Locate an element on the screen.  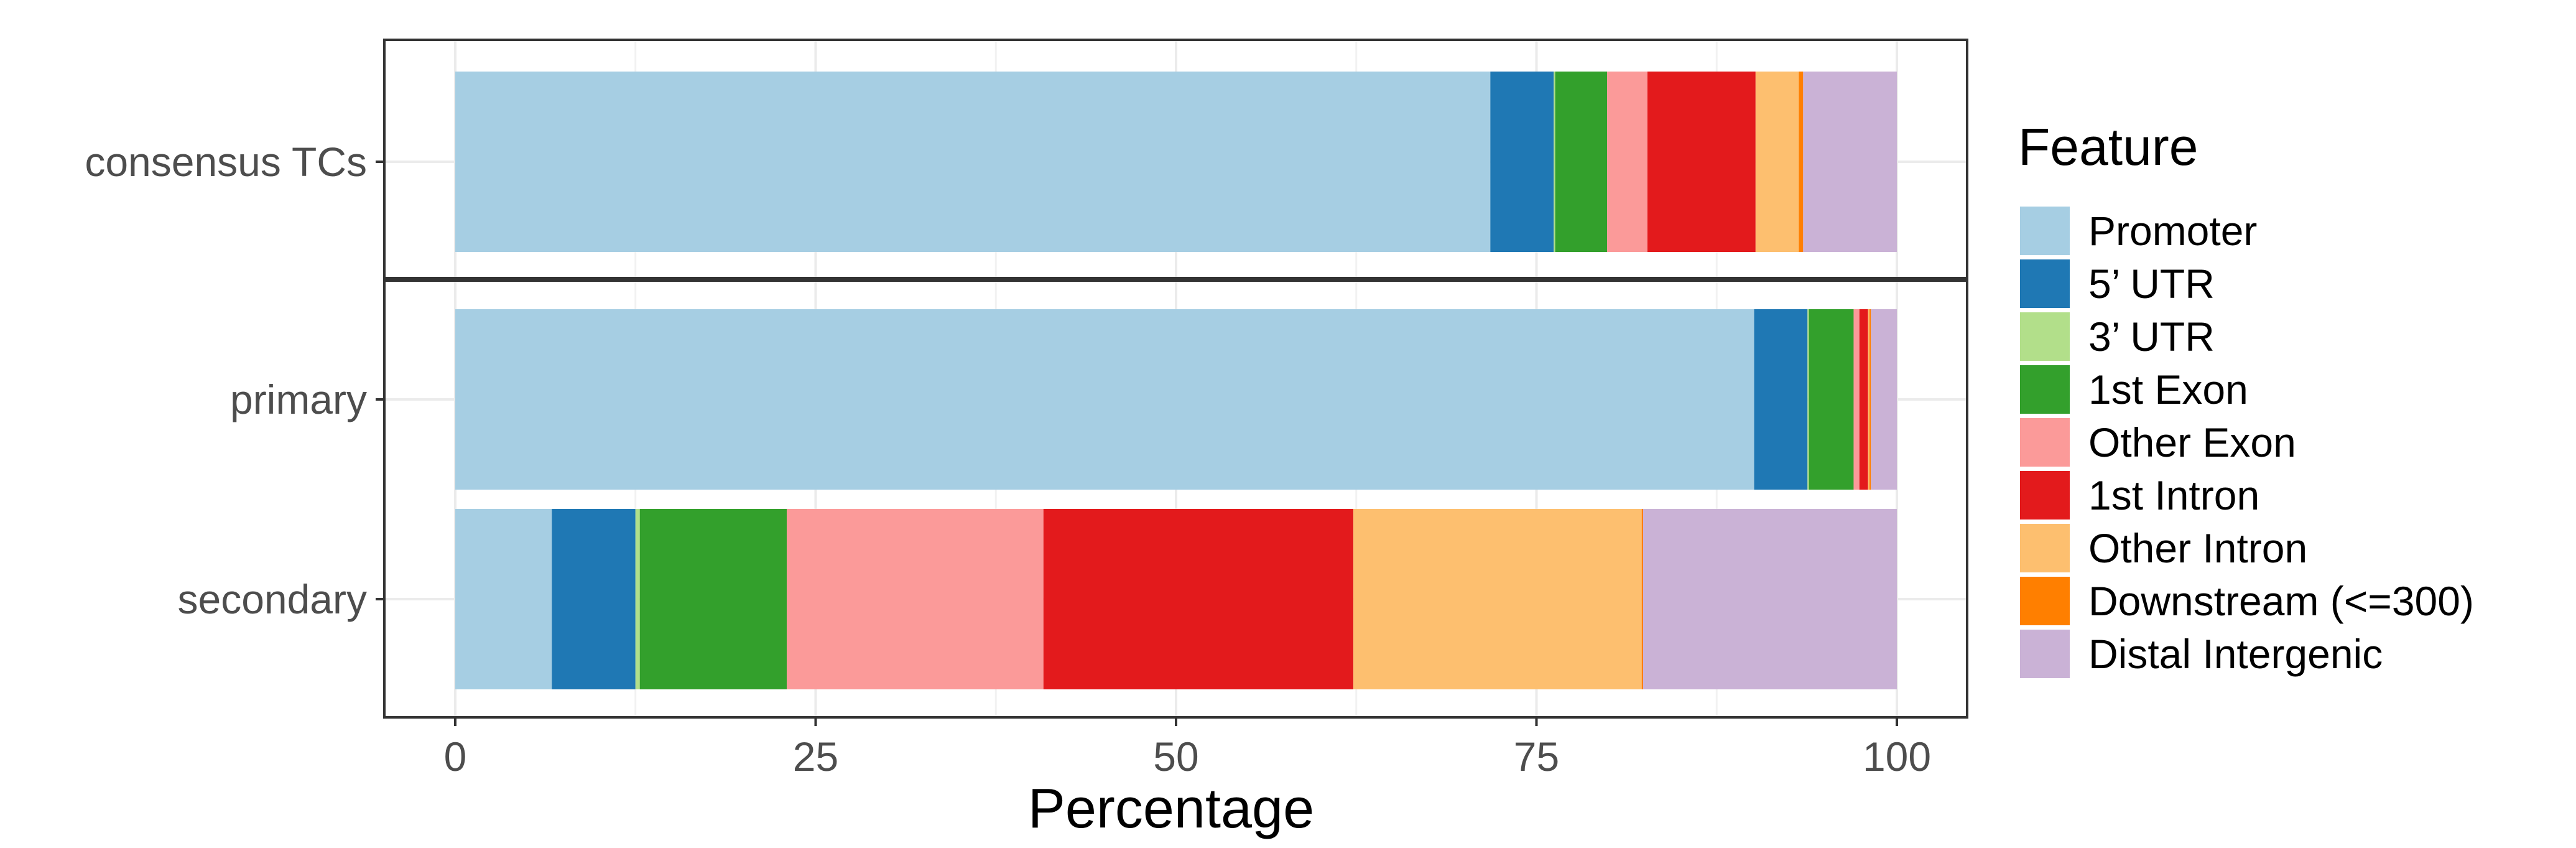
legend-item: Other Exon is located at coordinates (2158, 443).